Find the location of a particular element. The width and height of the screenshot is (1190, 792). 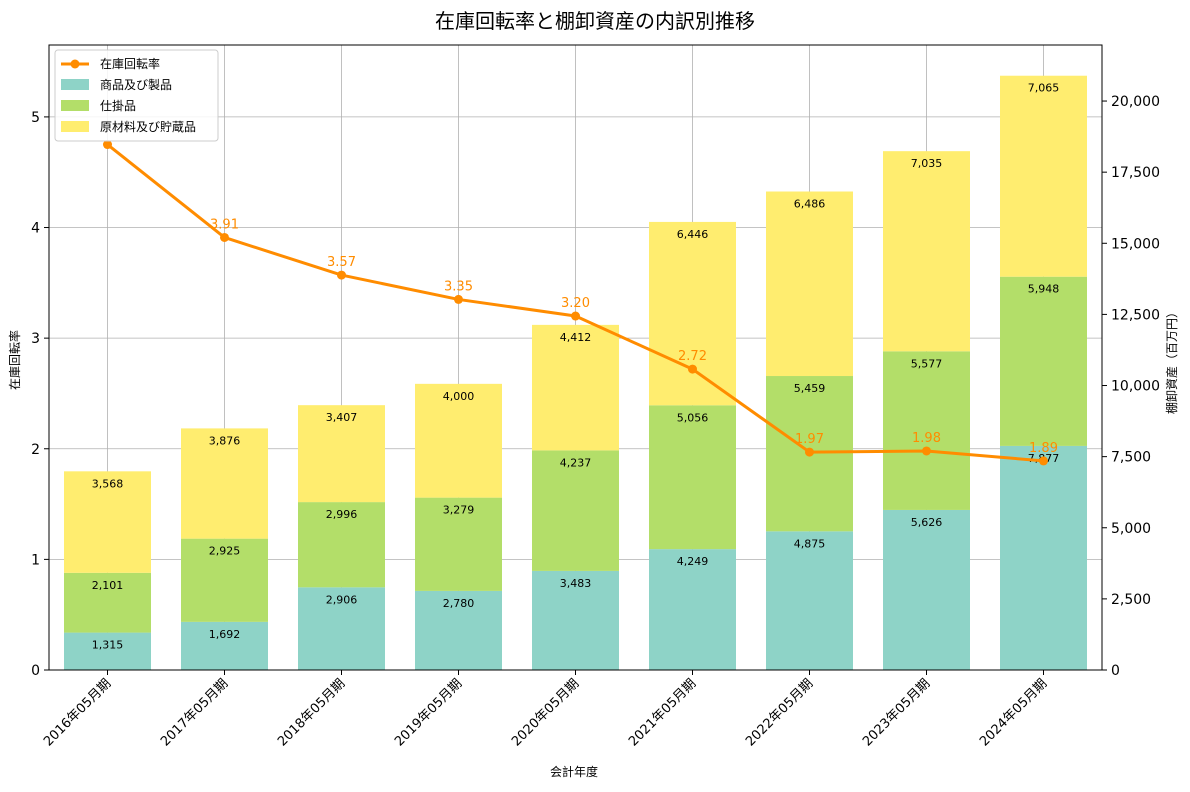

bar-value-label: 4,875 is located at coordinates (810, 543).